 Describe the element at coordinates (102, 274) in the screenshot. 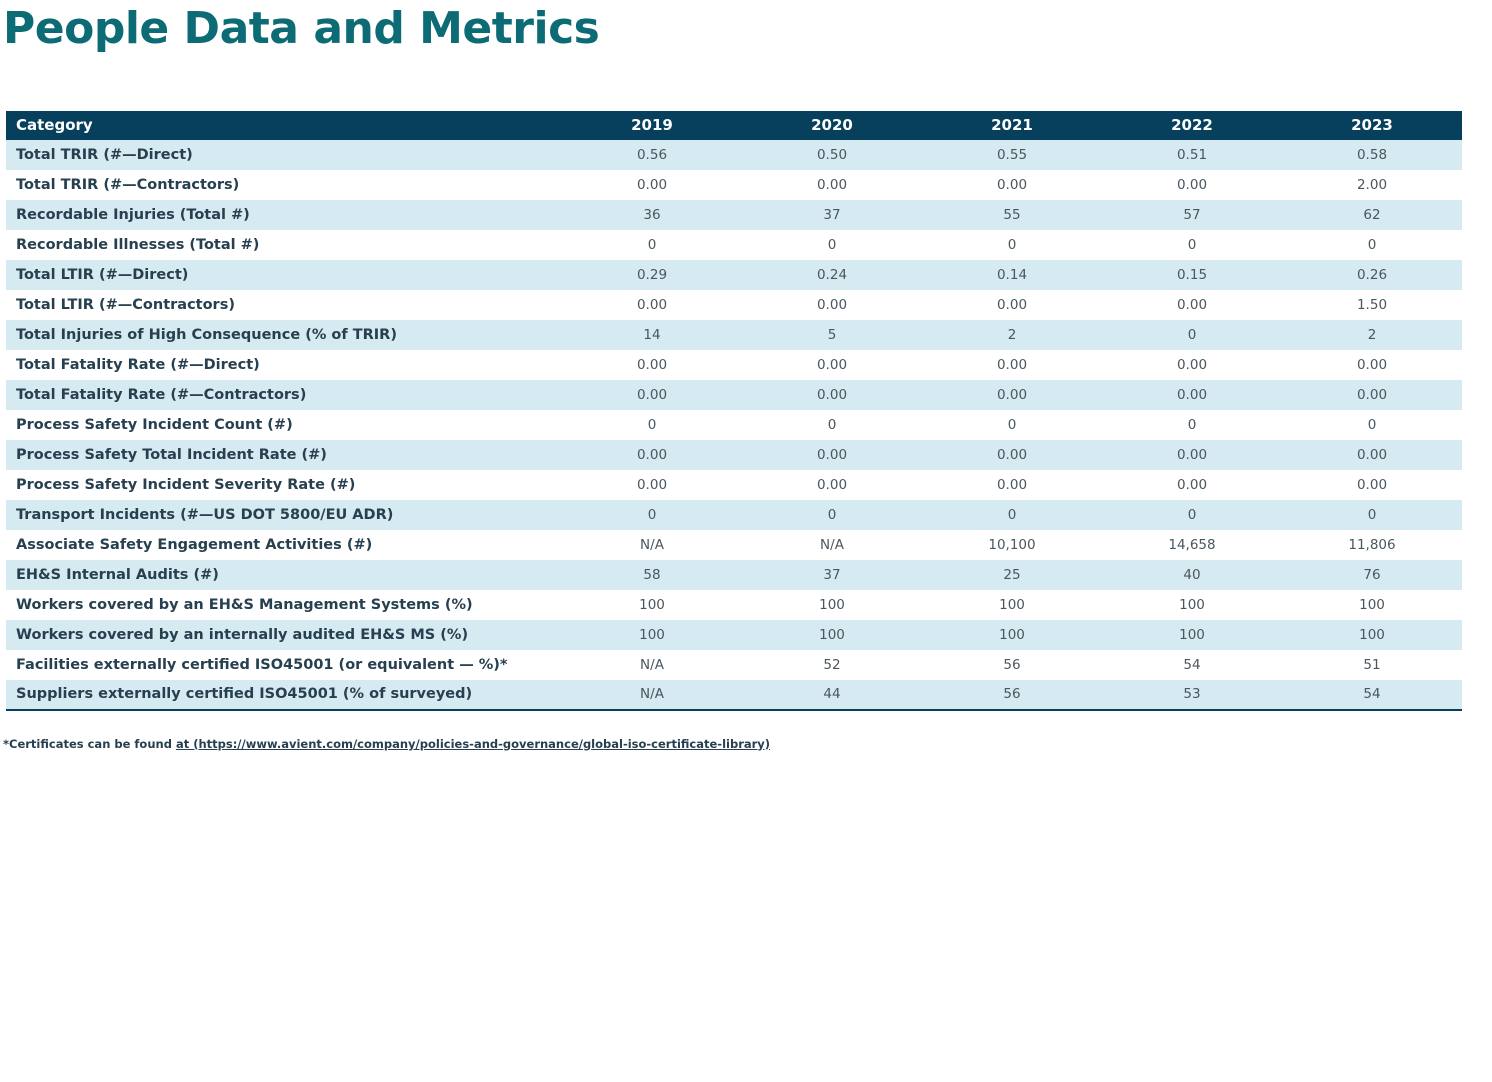

I see `row-label: Total LTIR (#—Direct)` at that location.